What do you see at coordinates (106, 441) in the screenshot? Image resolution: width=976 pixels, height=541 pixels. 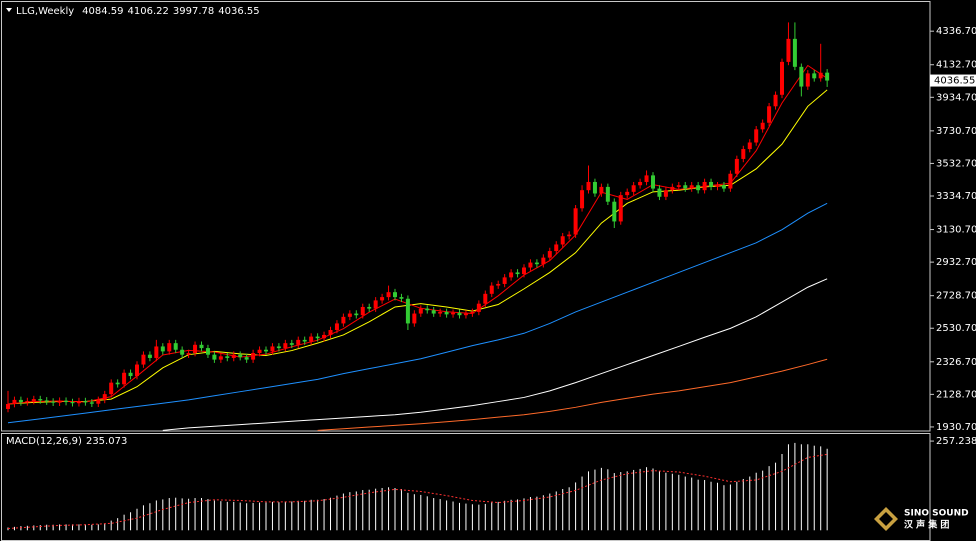 I see `macd-value: 235.073` at bounding box center [106, 441].